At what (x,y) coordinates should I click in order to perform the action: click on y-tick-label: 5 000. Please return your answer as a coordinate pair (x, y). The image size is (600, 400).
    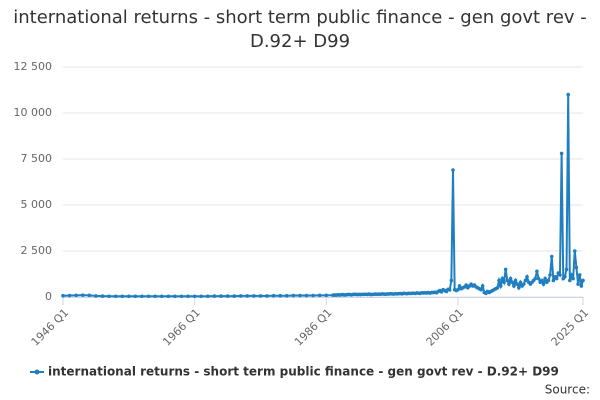
    Looking at the image, I should click on (37, 204).